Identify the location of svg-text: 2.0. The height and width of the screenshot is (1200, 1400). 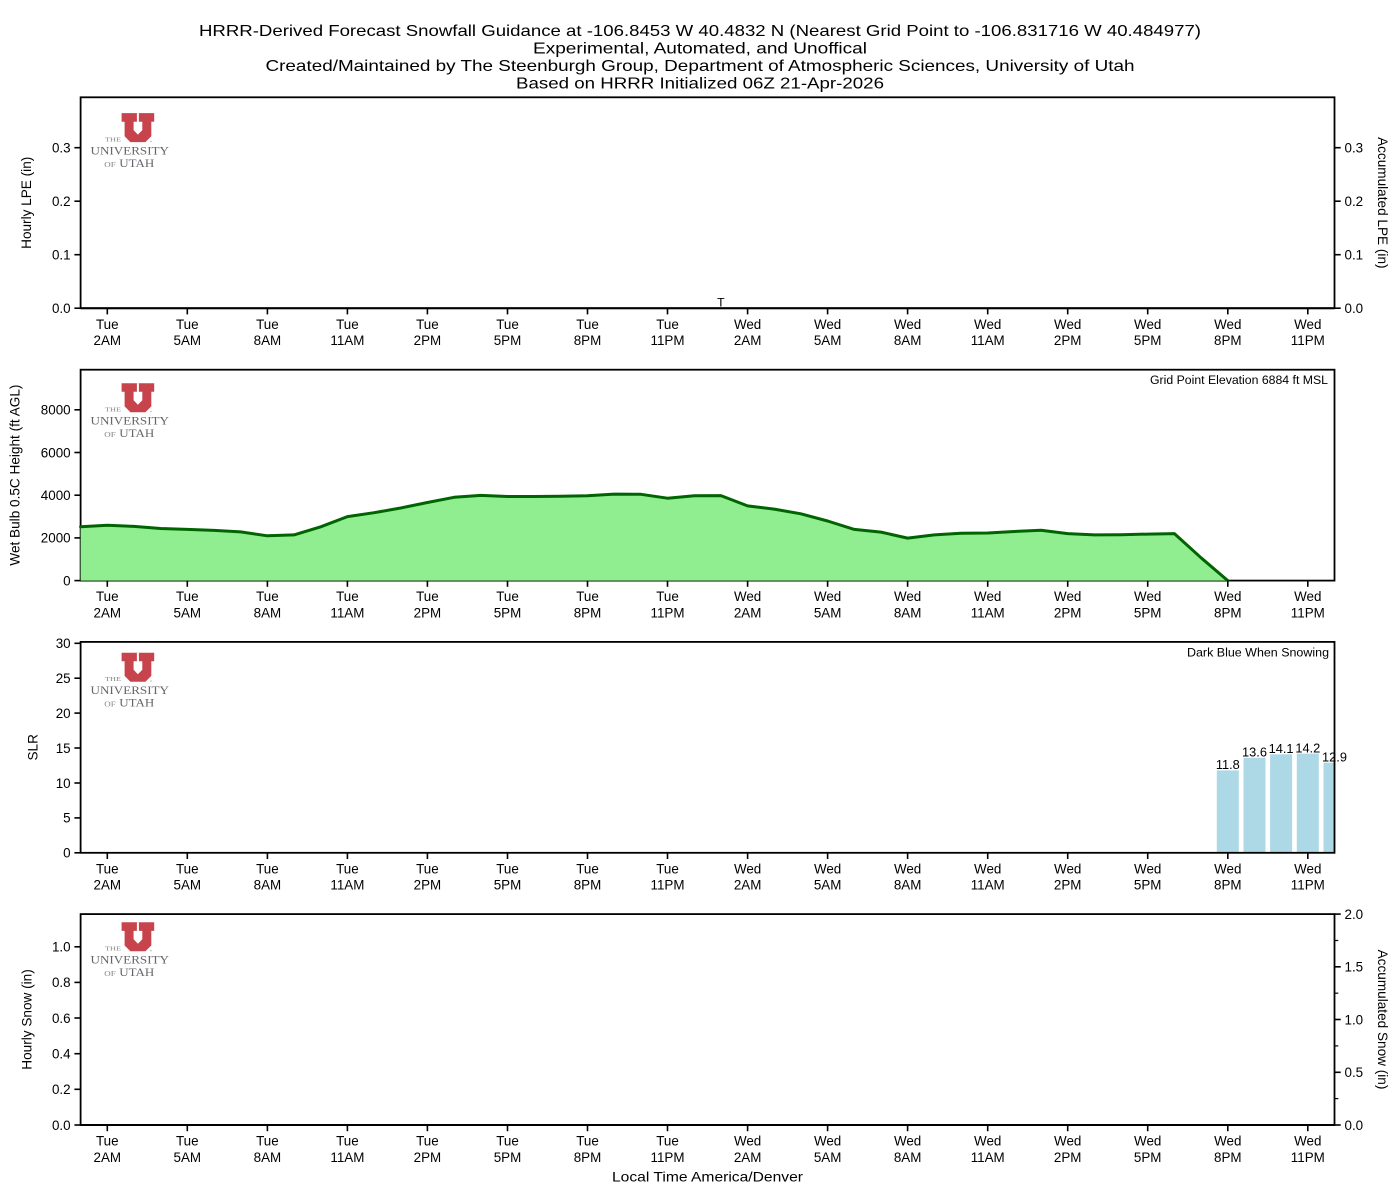
(1354, 914).